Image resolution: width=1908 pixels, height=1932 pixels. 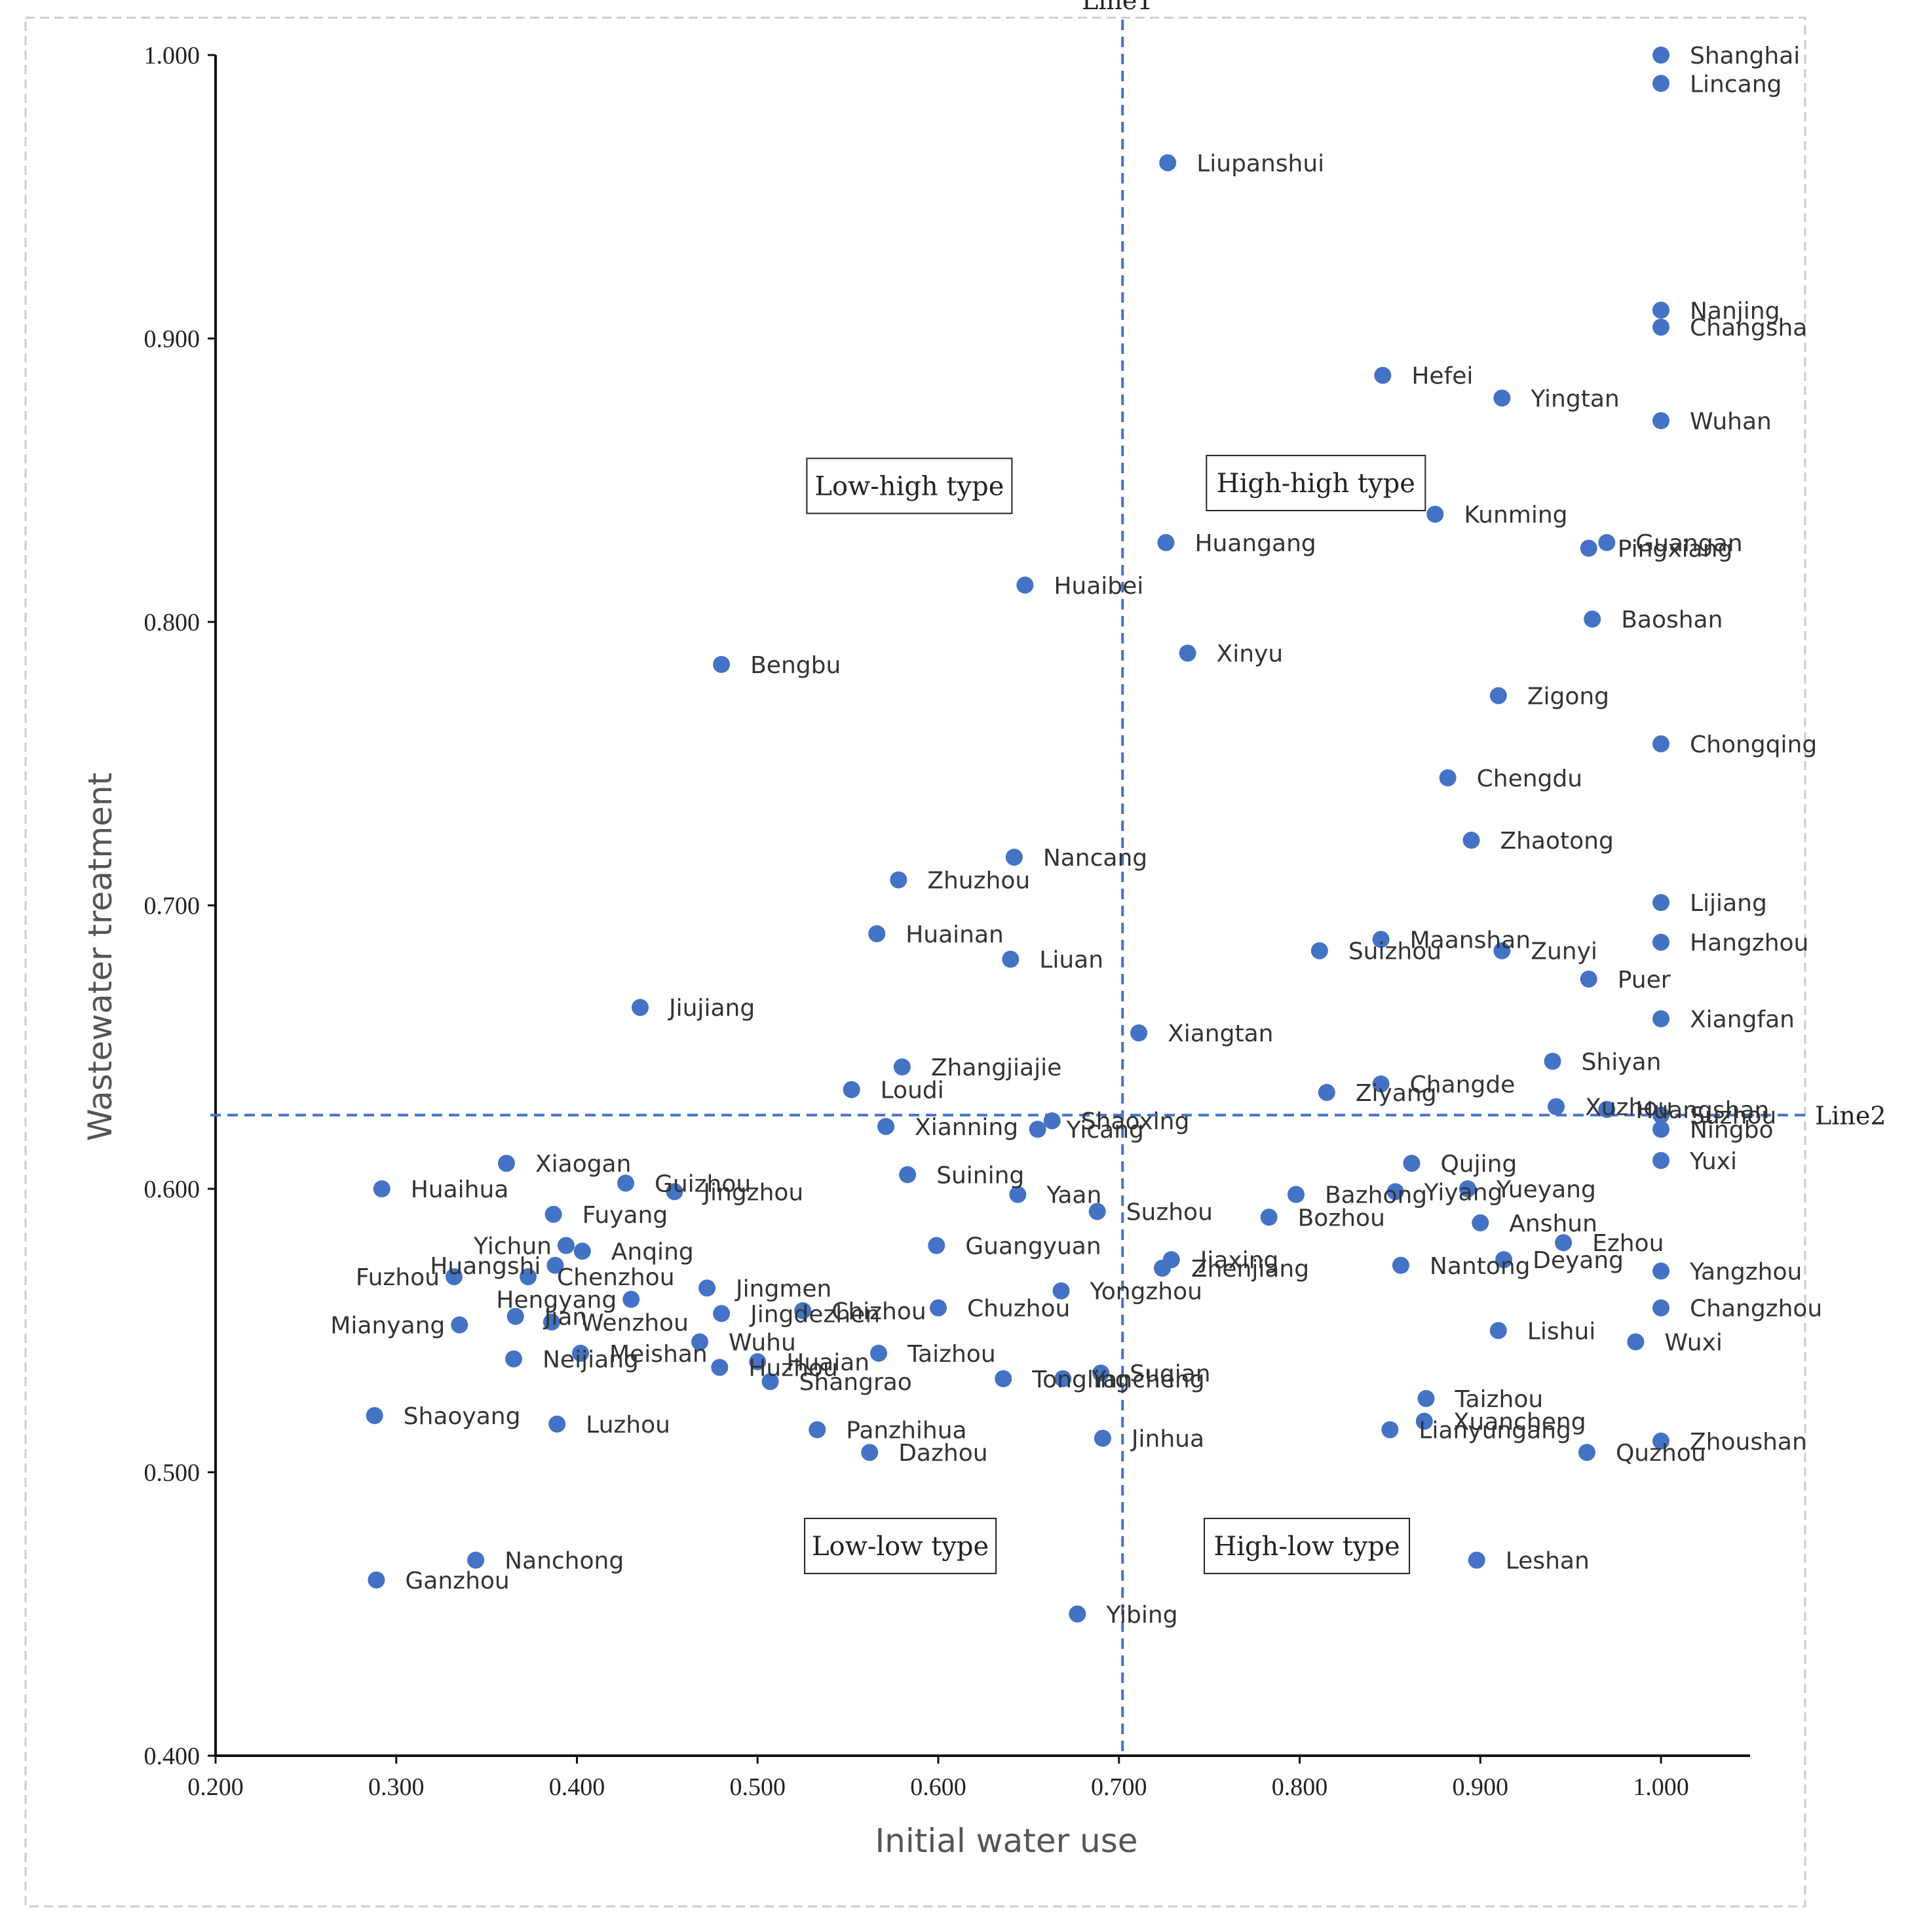 I want to click on point-chenzhou, so click(x=528, y=1277).